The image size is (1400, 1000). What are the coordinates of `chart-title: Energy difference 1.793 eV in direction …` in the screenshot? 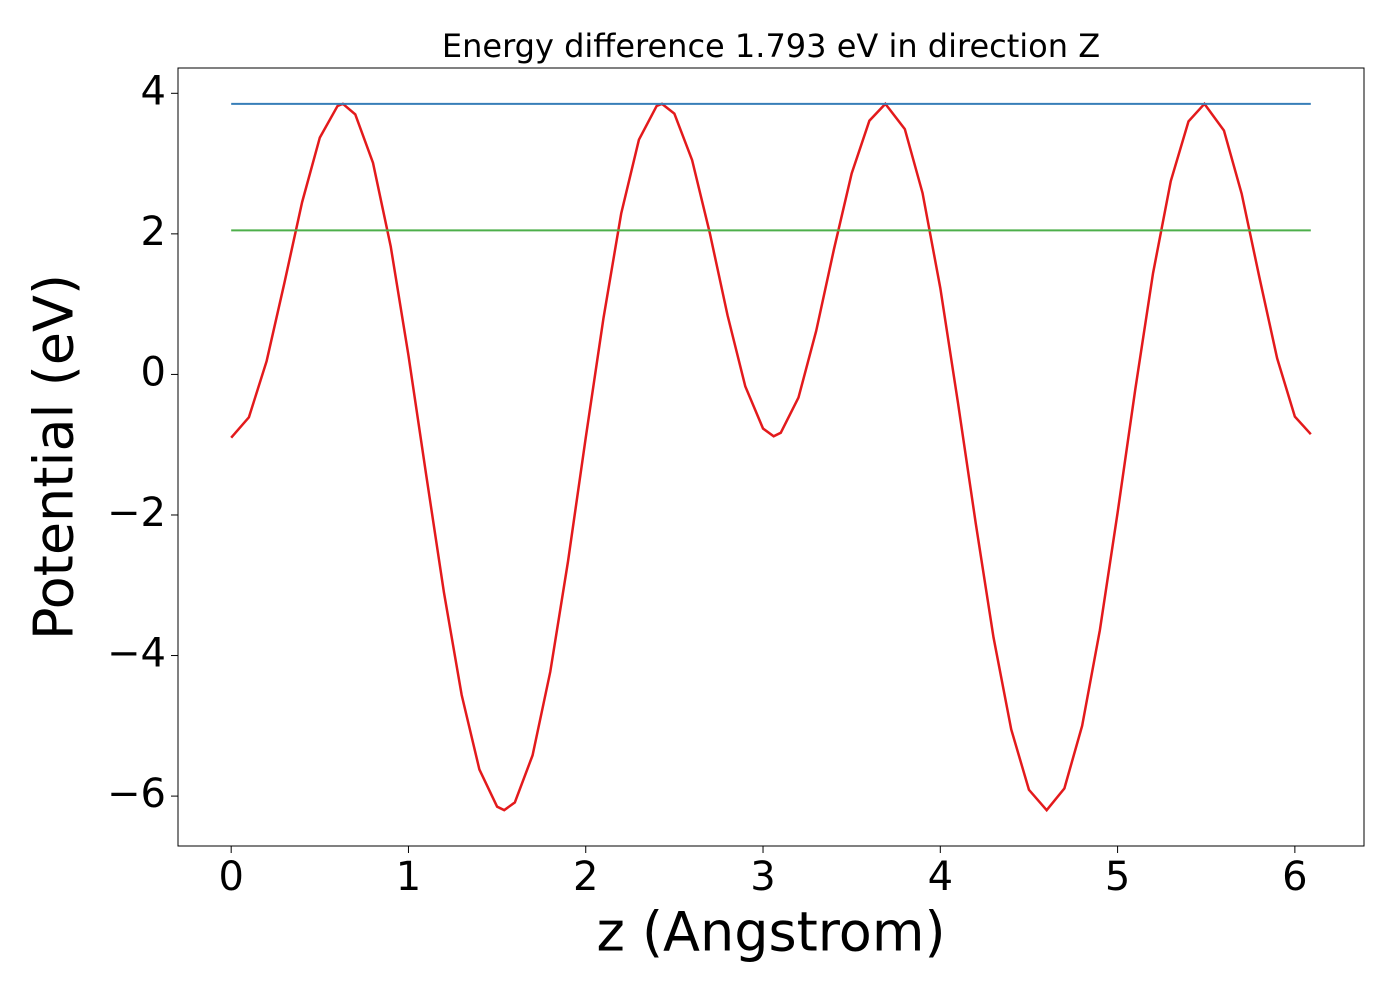 It's located at (771, 46).